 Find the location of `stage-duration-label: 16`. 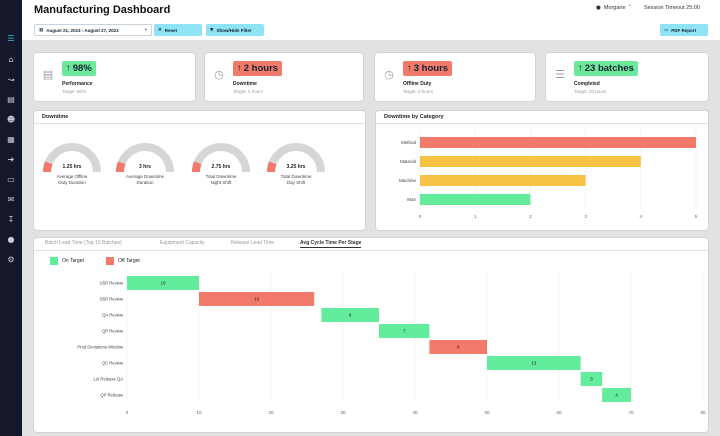

stage-duration-label: 16 is located at coordinates (257, 299).